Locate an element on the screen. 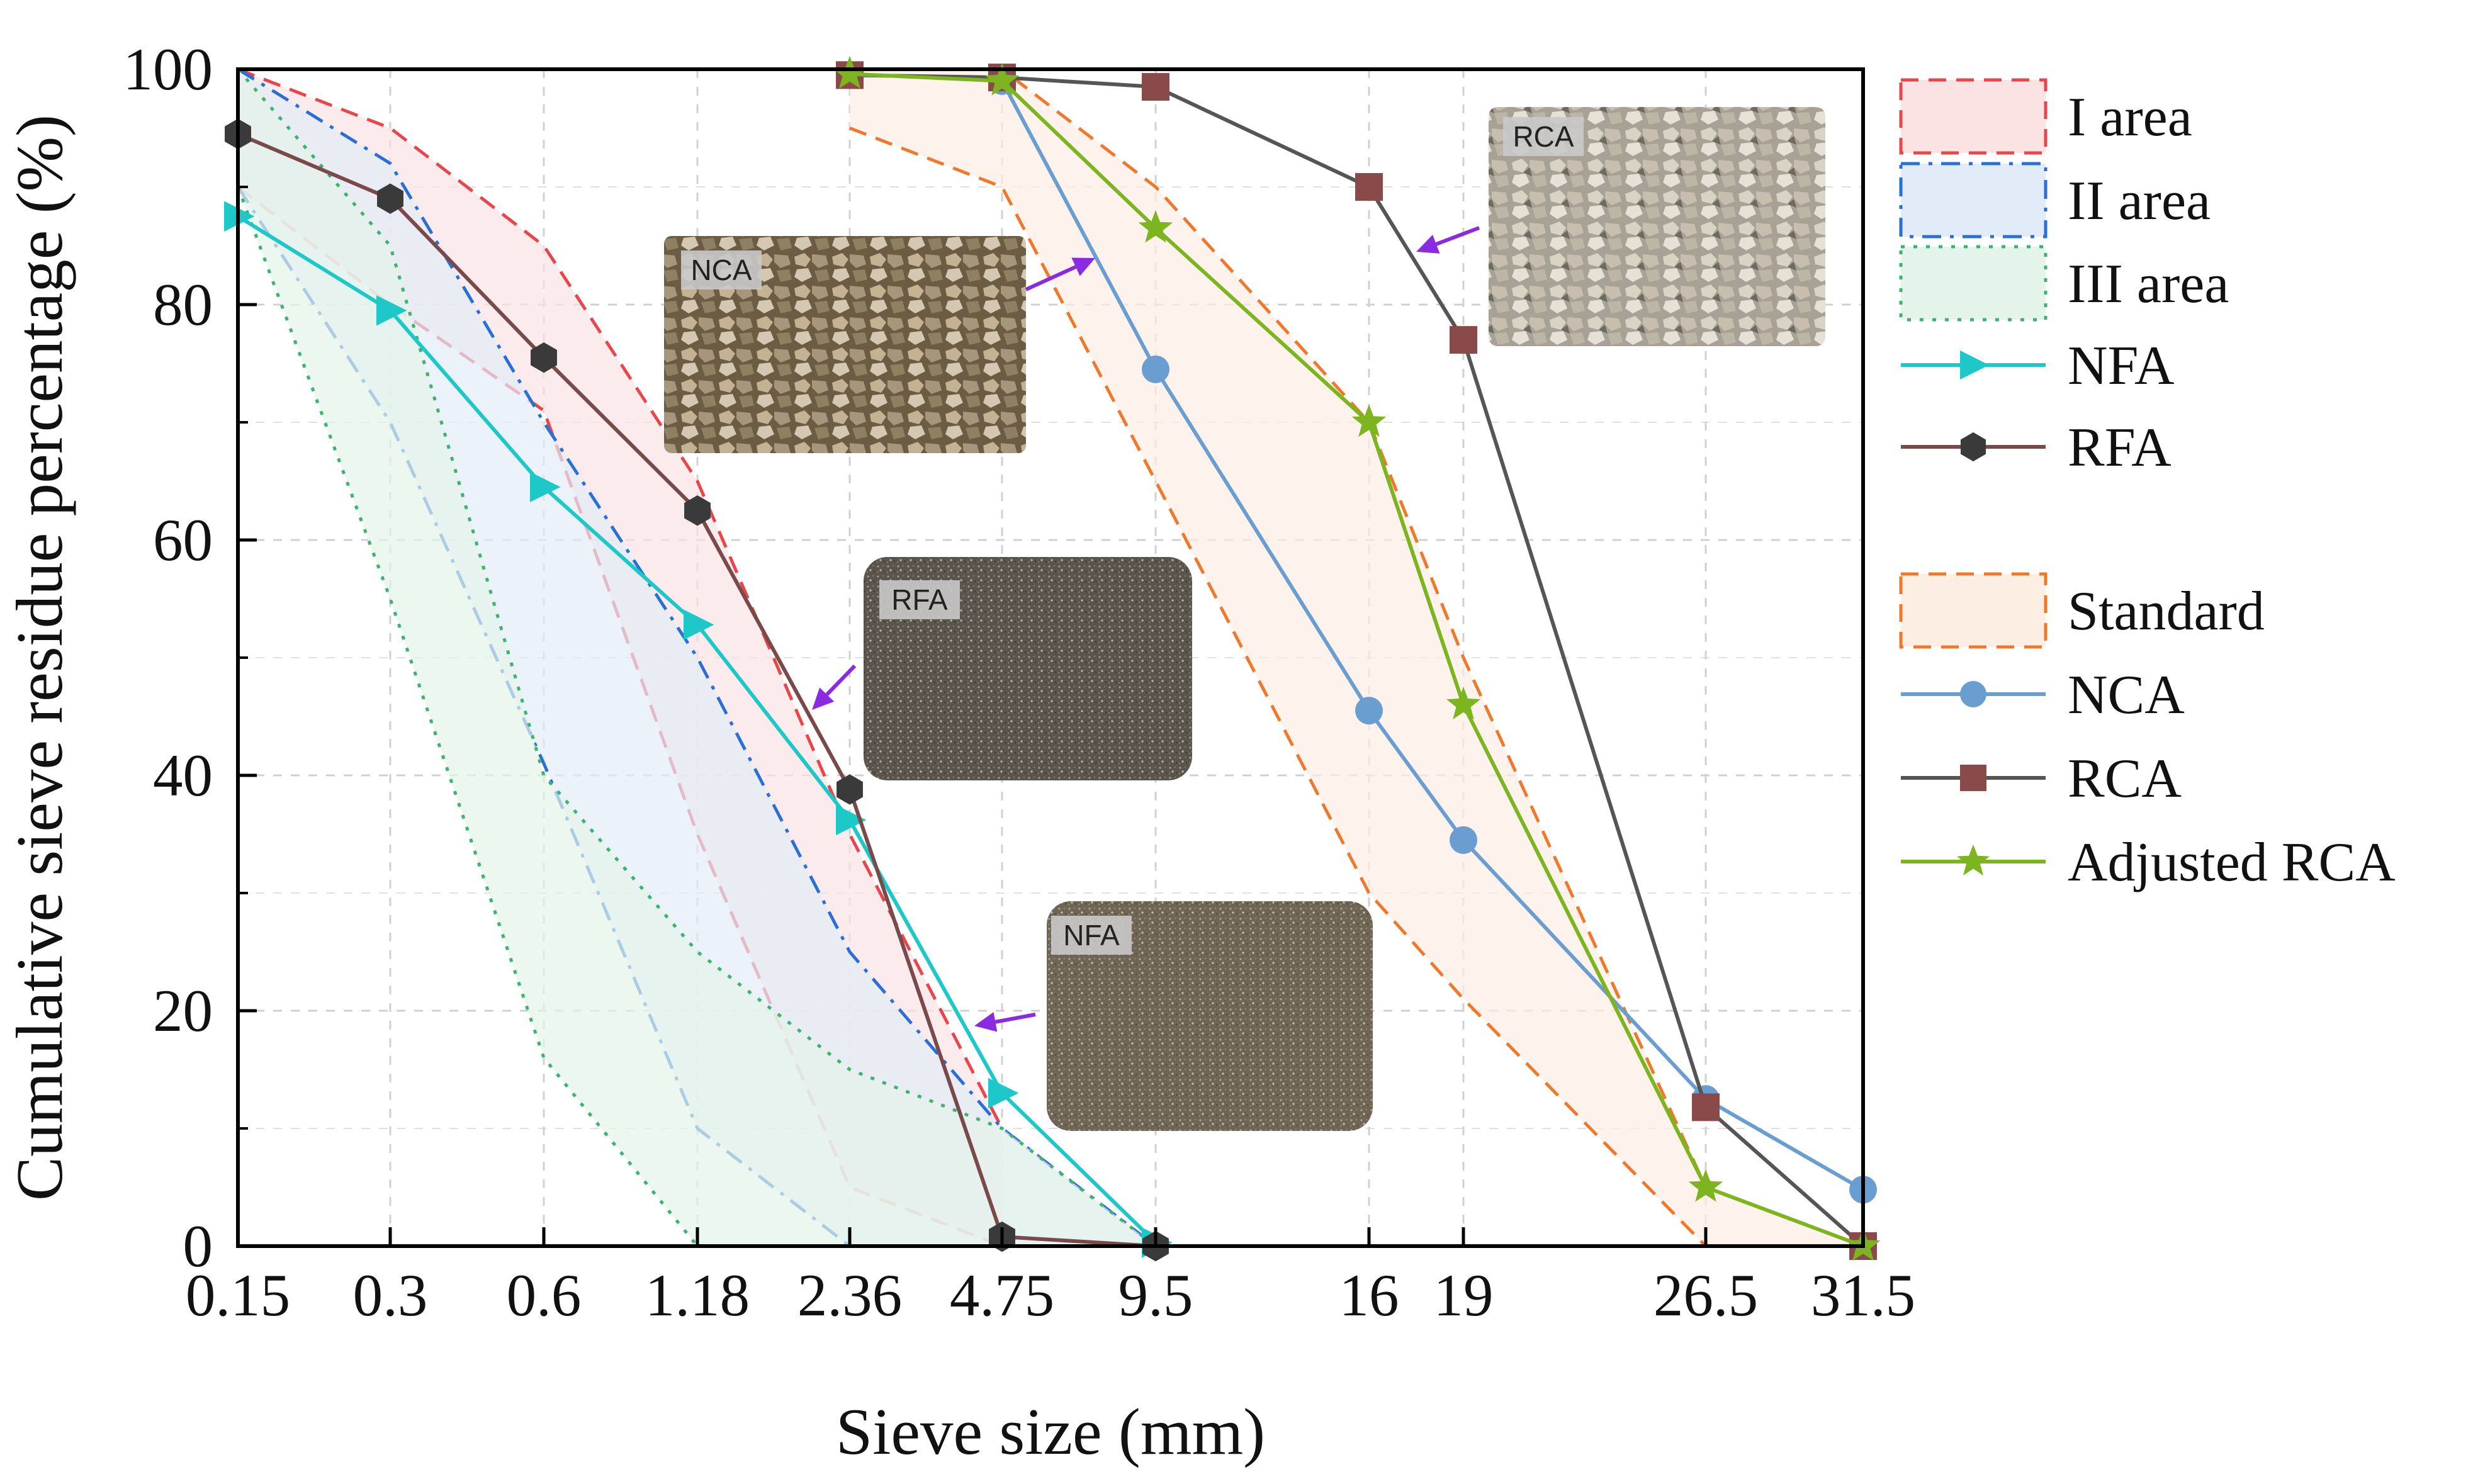 This screenshot has width=2490, height=1484. y-tick-label-0: 0 is located at coordinates (198, 1246).